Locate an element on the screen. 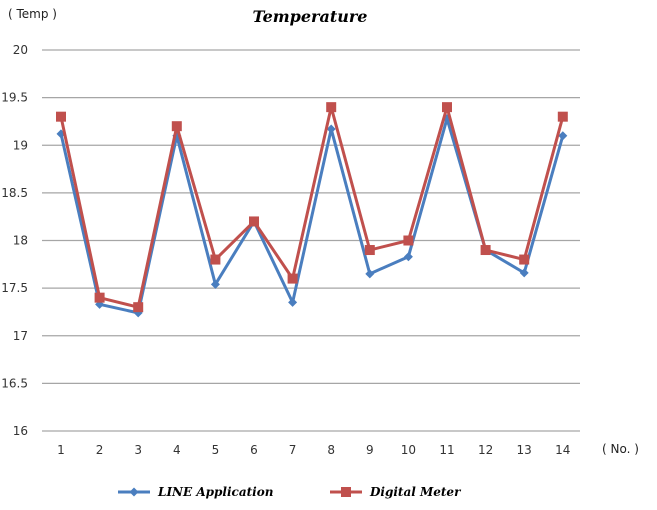  chart-title: Temperature is located at coordinates (310, 16).